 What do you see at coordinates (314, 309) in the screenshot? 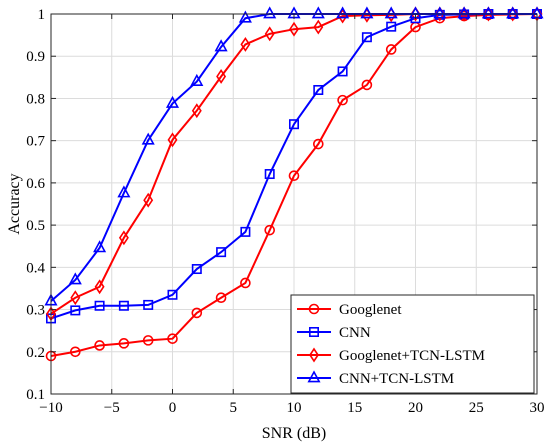
I see `legend-marker-circle` at bounding box center [314, 309].